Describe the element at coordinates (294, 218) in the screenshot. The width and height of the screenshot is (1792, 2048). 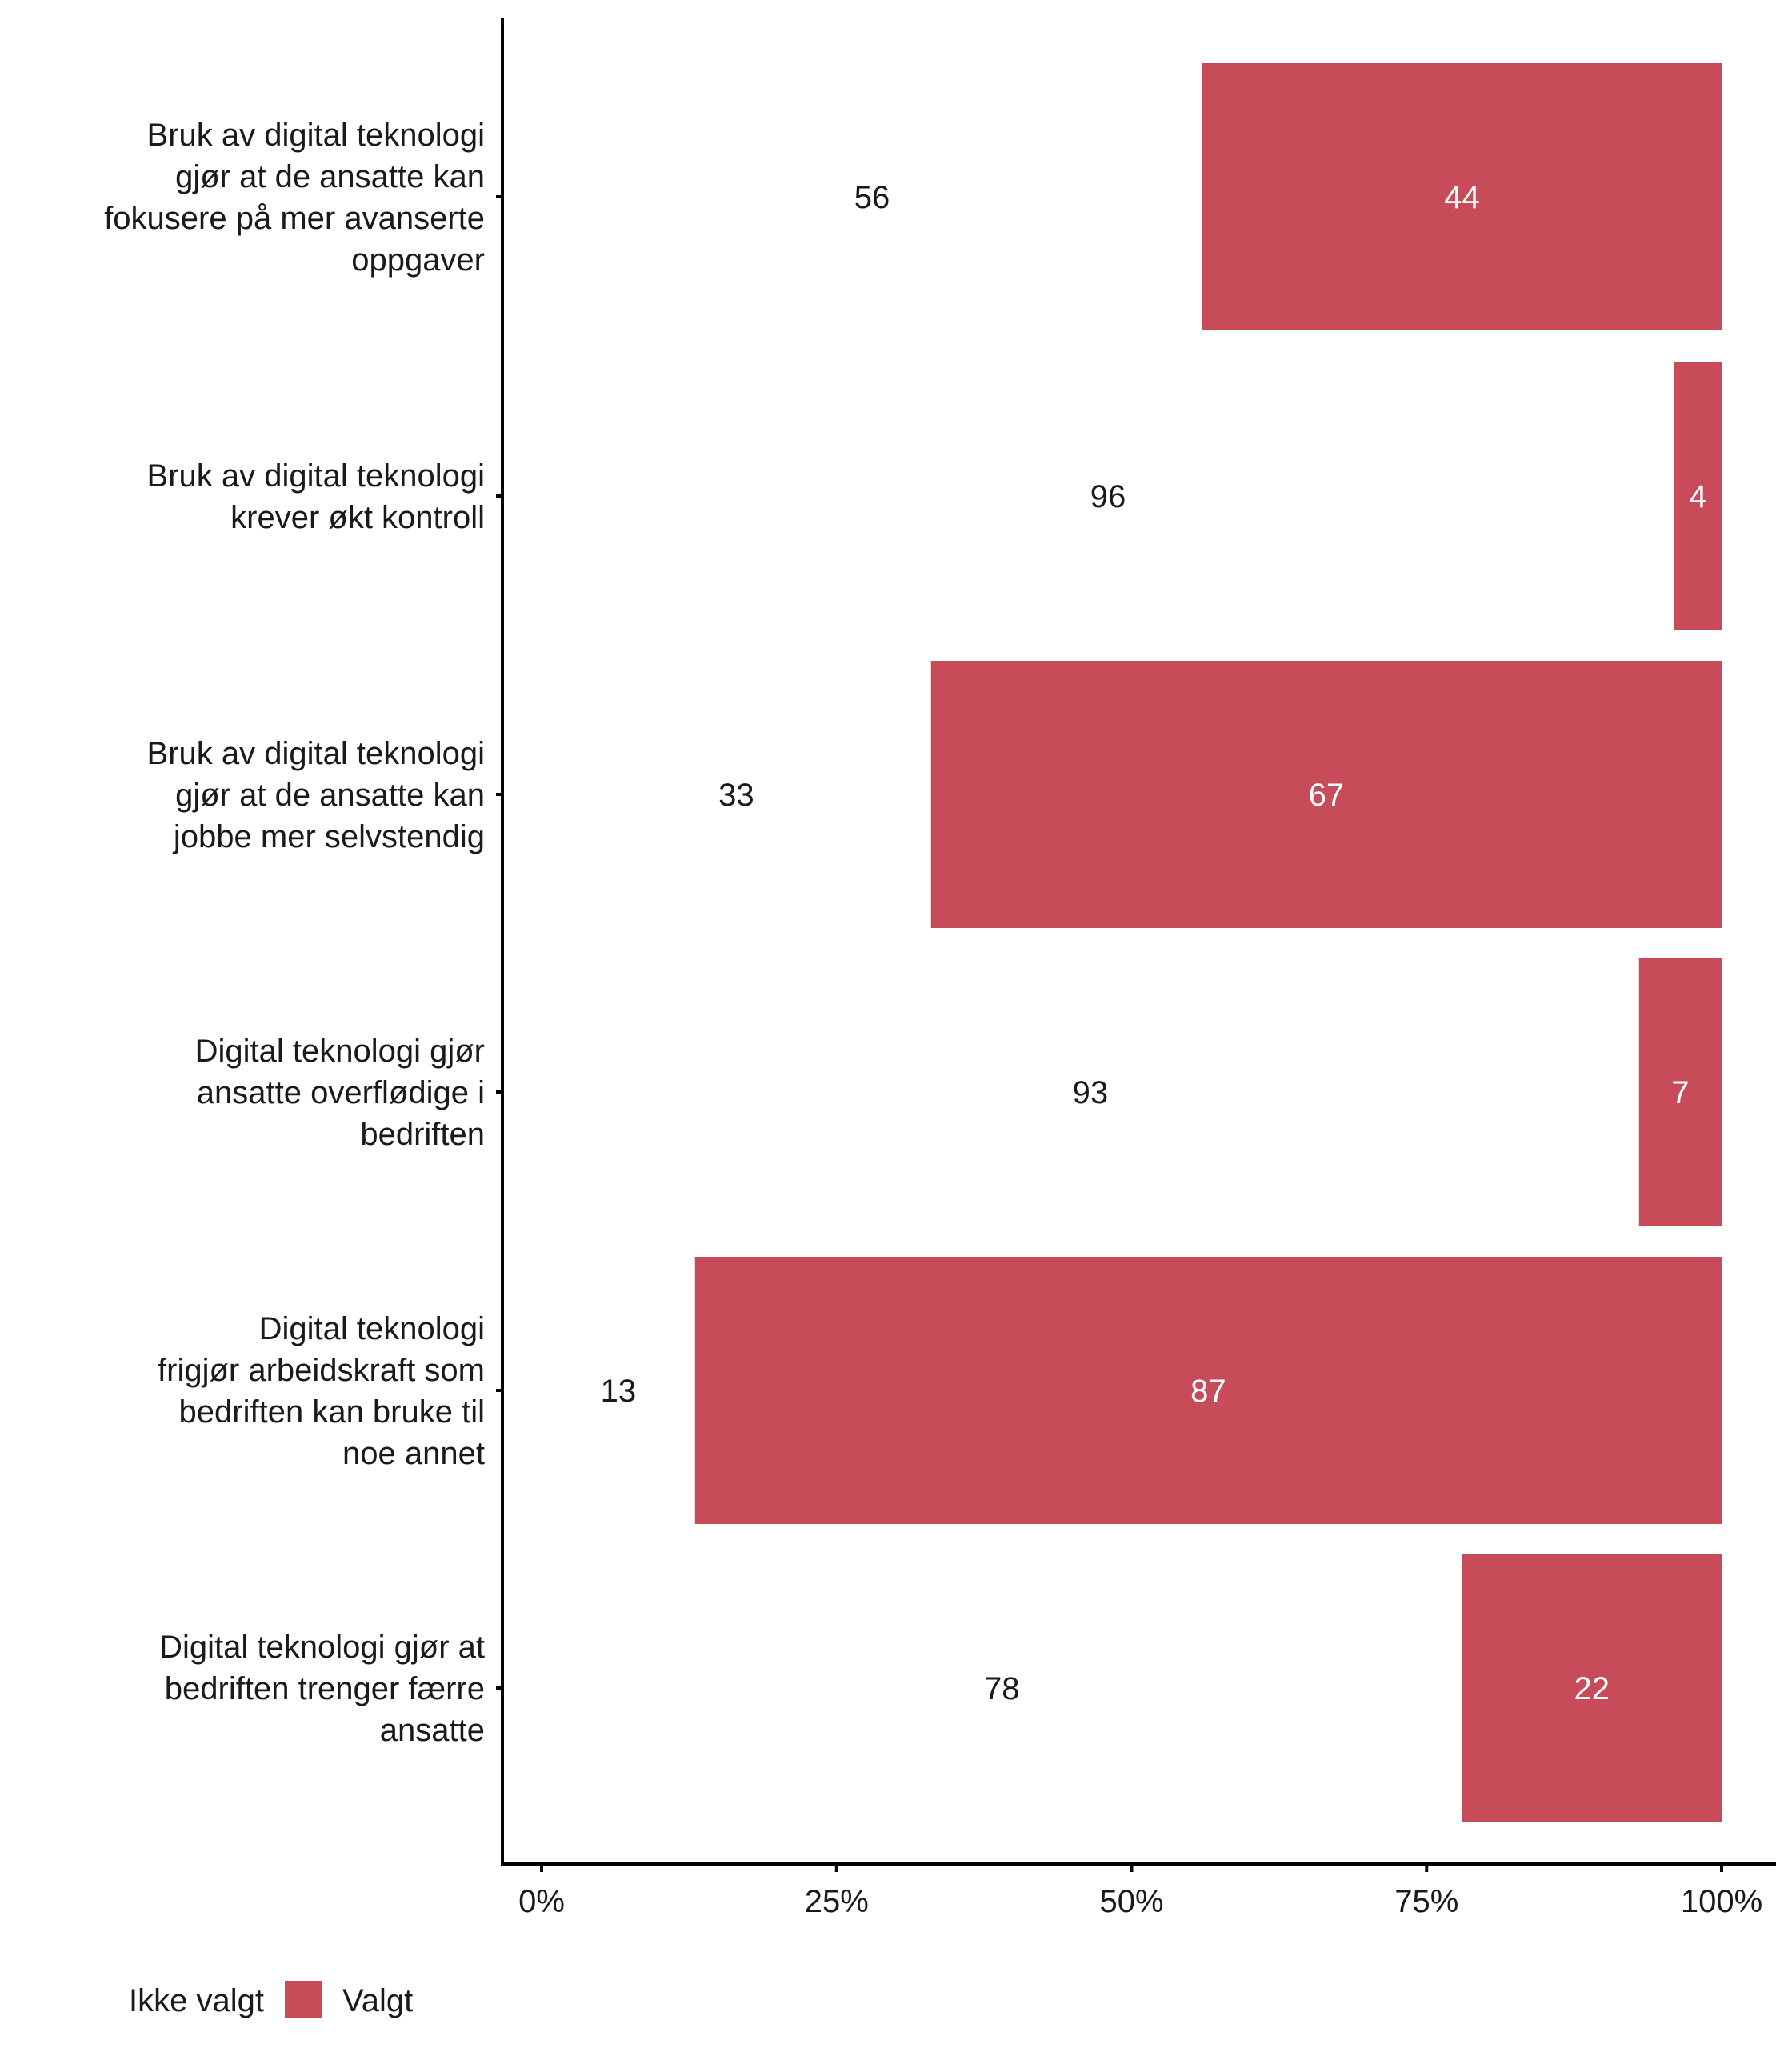
I see `category-label: fokusere på mer avanserte` at that location.